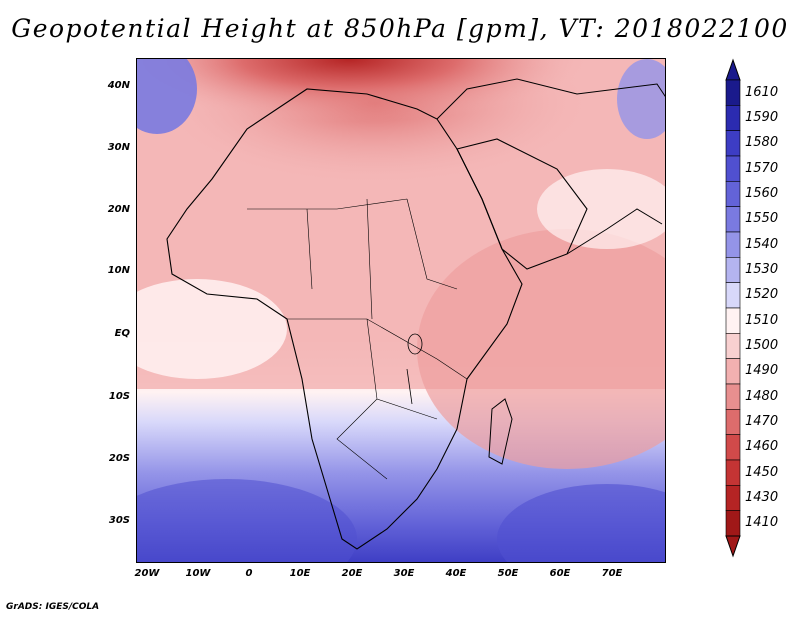 Image resolution: width=800 pixels, height=618 pixels. Describe the element at coordinates (762, 143) in the screenshot. I see `colorbar-level-label: 1580` at that location.